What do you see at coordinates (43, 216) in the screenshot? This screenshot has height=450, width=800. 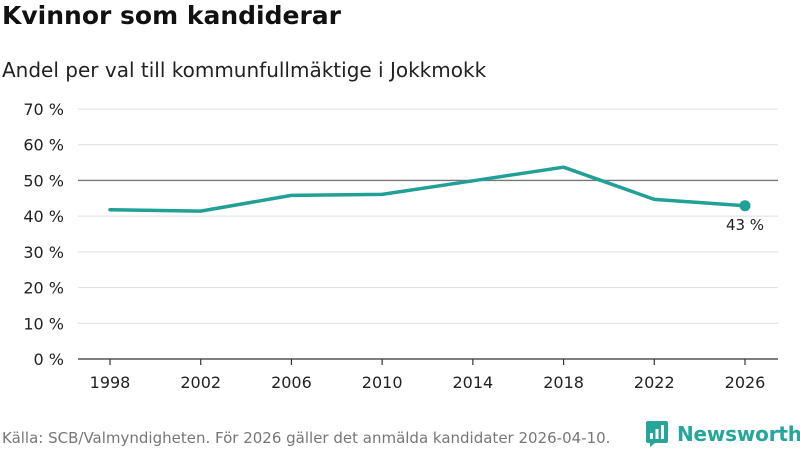 I see `y-tick-label: 40 %` at bounding box center [43, 216].